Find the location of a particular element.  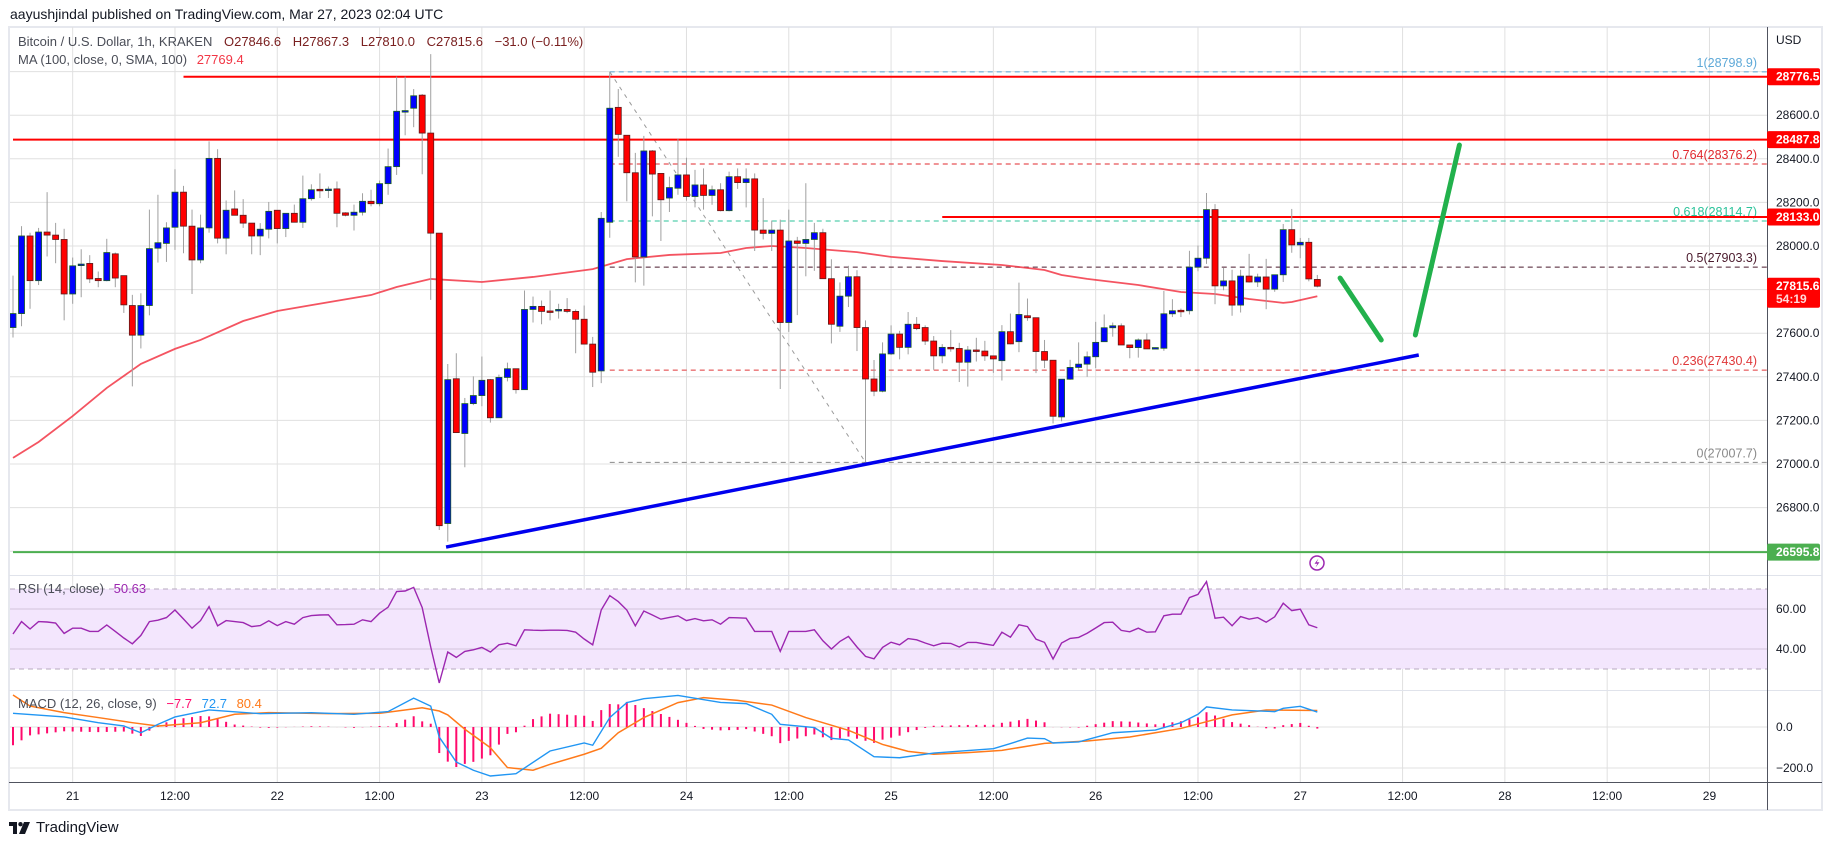

legend-ma: MA (100, close, 0, SMA, 100) 27769.4 is located at coordinates (131, 59).